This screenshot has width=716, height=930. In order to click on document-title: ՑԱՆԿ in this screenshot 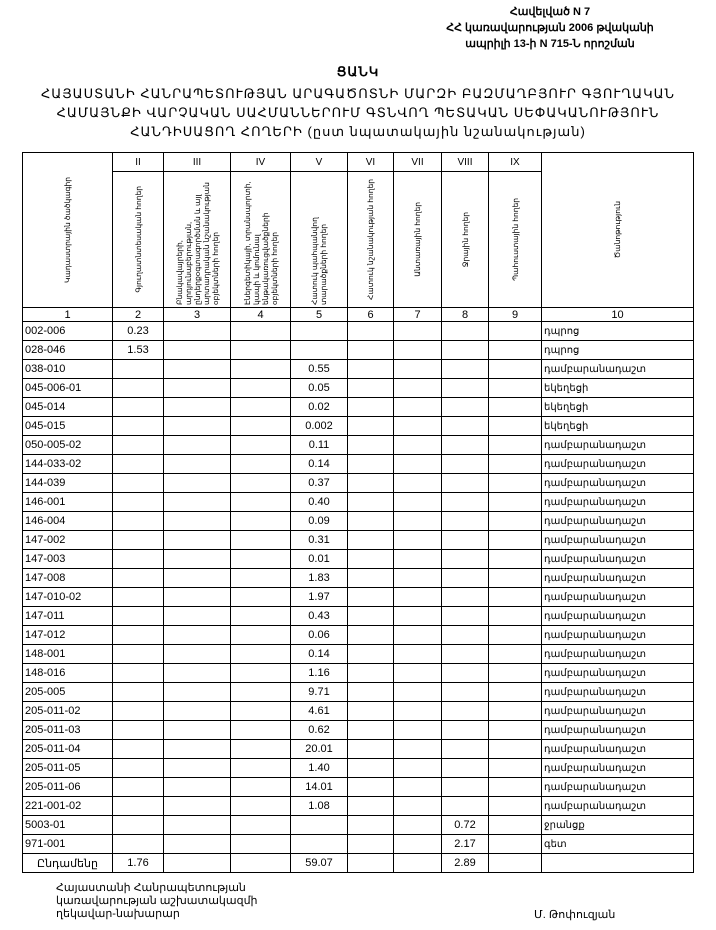, I will do `click(358, 71)`.